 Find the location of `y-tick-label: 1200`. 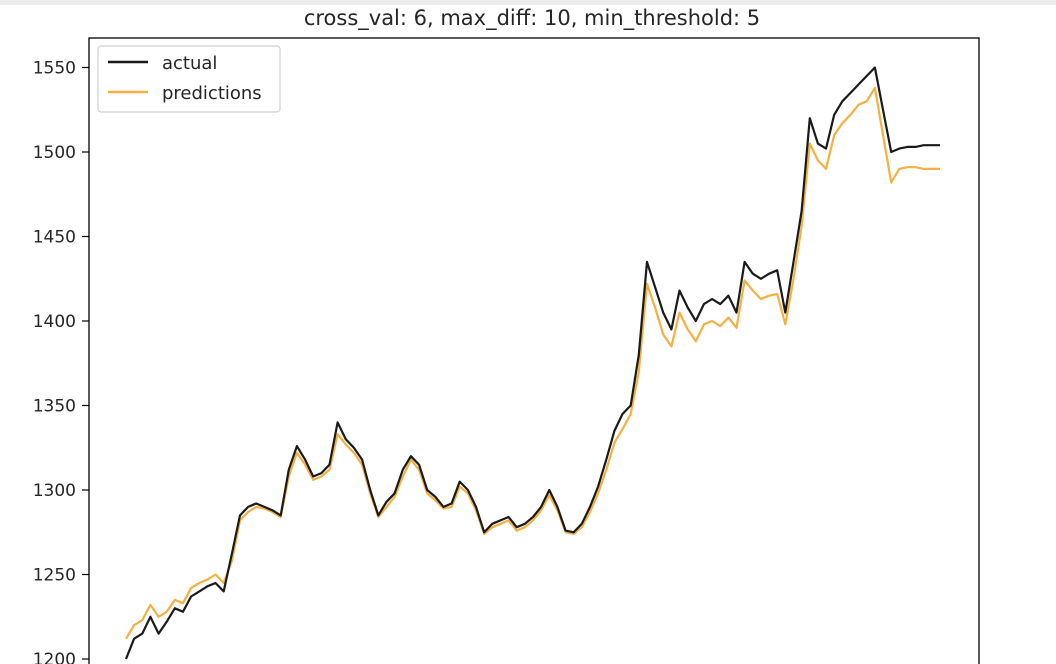

y-tick-label: 1200 is located at coordinates (54, 657).